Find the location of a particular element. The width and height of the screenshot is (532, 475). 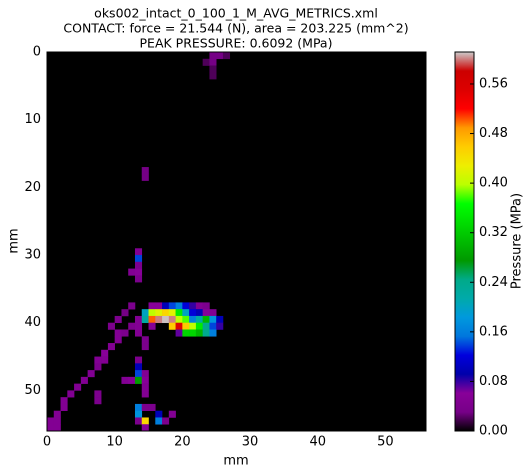

colorbar-tick-label: 0.16 is located at coordinates (493, 331).